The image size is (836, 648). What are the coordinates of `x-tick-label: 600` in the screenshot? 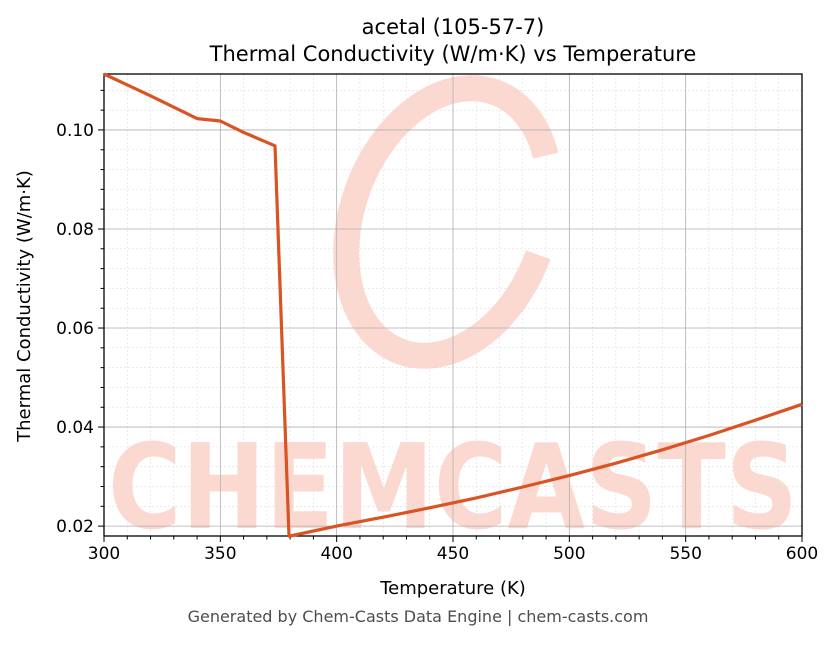 It's located at (802, 554).